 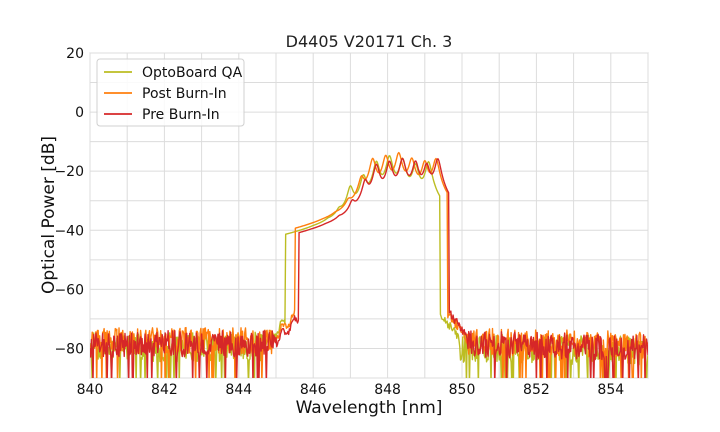 What do you see at coordinates (49, 215) in the screenshot?
I see `y-axis-label: Optical Power [dB]` at bounding box center [49, 215].